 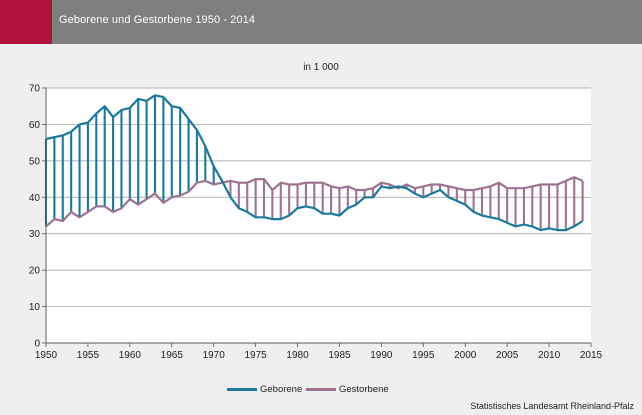 I want to click on y-tick-label: 0, so click(x=37, y=344).